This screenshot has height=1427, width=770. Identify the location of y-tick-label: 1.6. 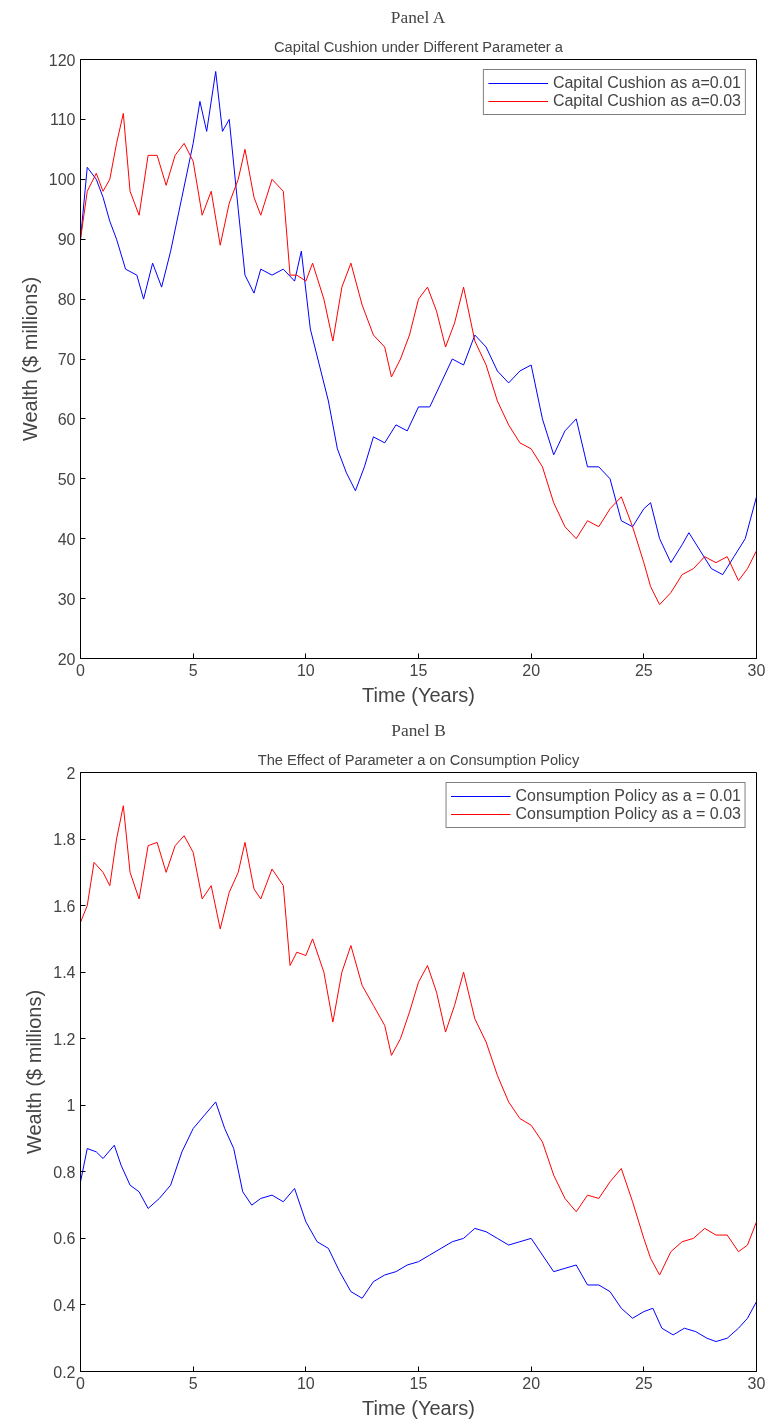
(64, 906).